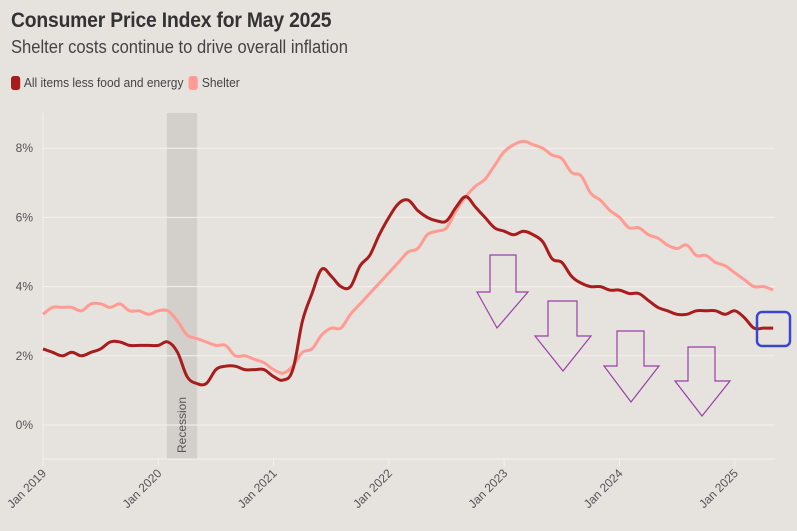 The image size is (797, 531). I want to click on y-tick-label: 0%, so click(25, 425).